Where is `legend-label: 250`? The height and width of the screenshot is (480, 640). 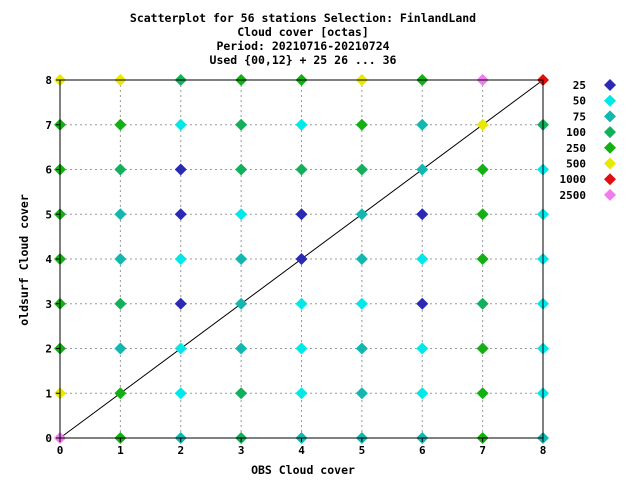 legend-label: 250 is located at coordinates (576, 148).